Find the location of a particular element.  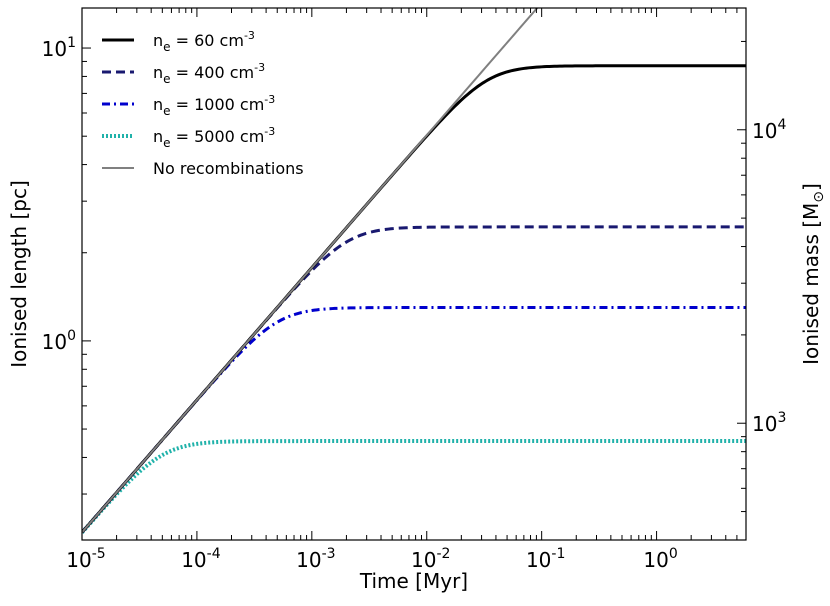

y-tick-label: 10⁰ is located at coordinates (59, 341).